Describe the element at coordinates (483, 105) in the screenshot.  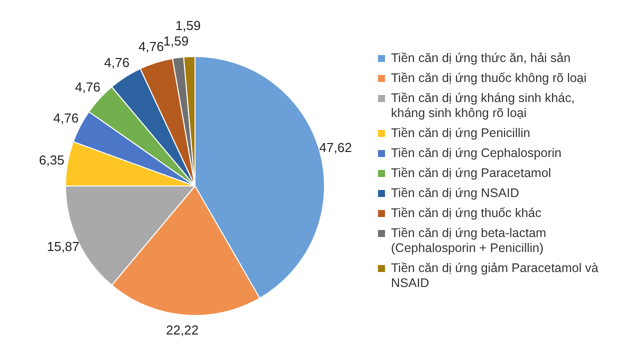
I see `legend-label: Tiền căn dị ứng kháng sinh khác, kháng sinh không rõ loại` at that location.